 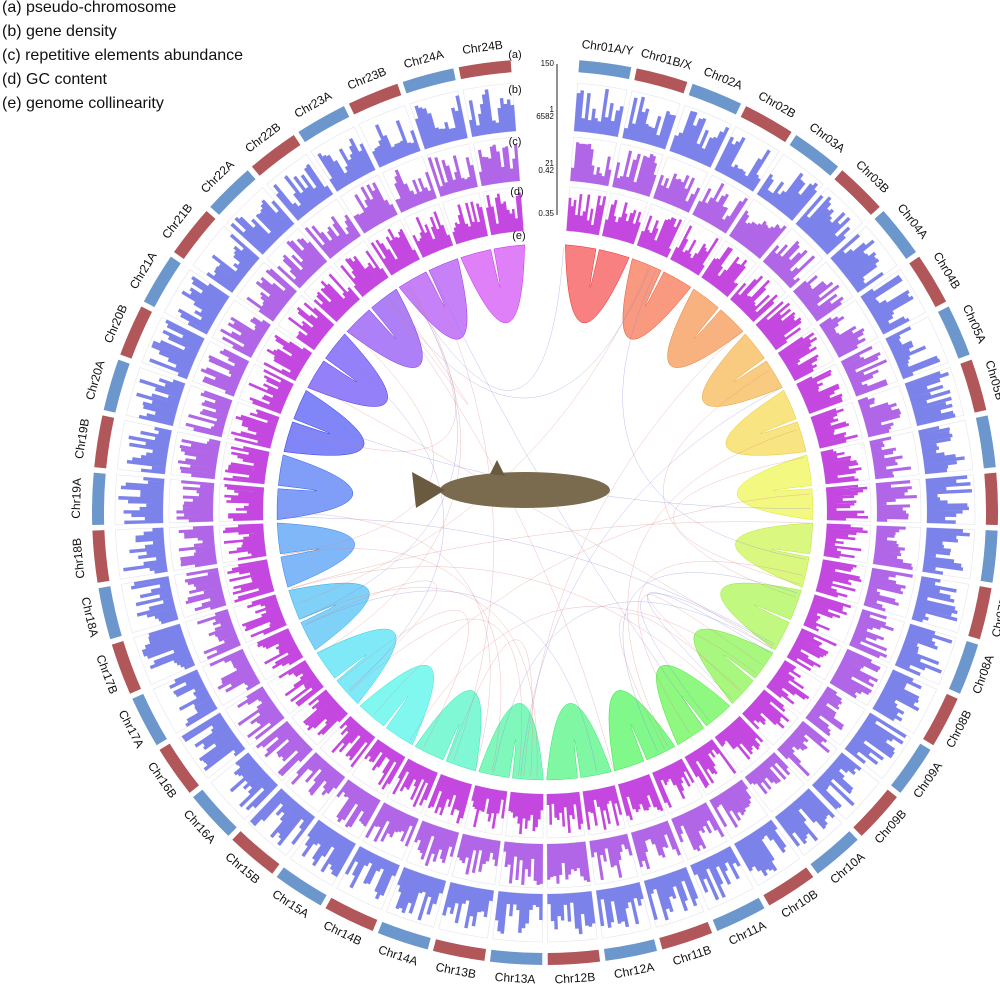 What do you see at coordinates (525, 490) in the screenshot?
I see `fish-body` at bounding box center [525, 490].